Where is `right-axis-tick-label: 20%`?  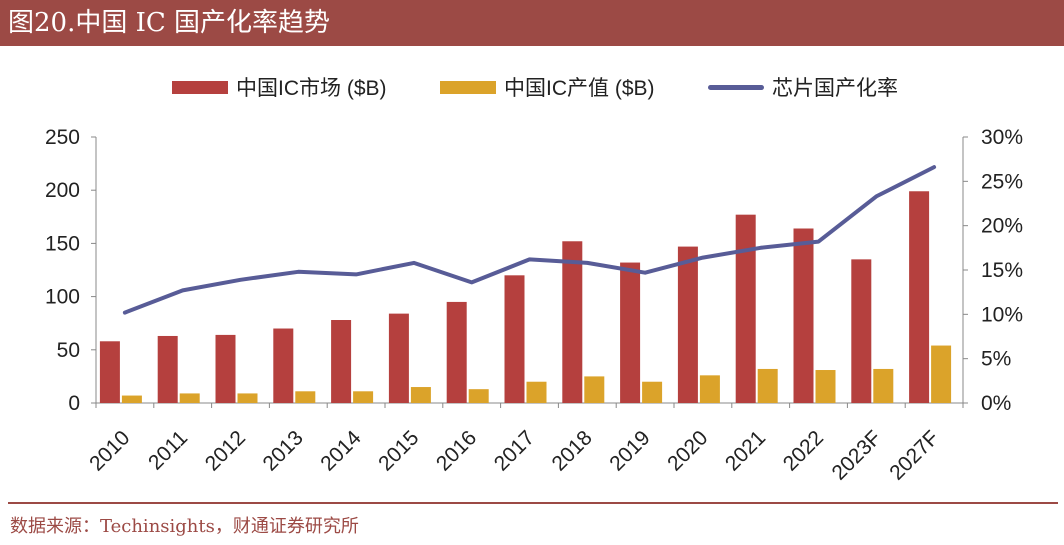 right-axis-tick-label: 20% is located at coordinates (1002, 226).